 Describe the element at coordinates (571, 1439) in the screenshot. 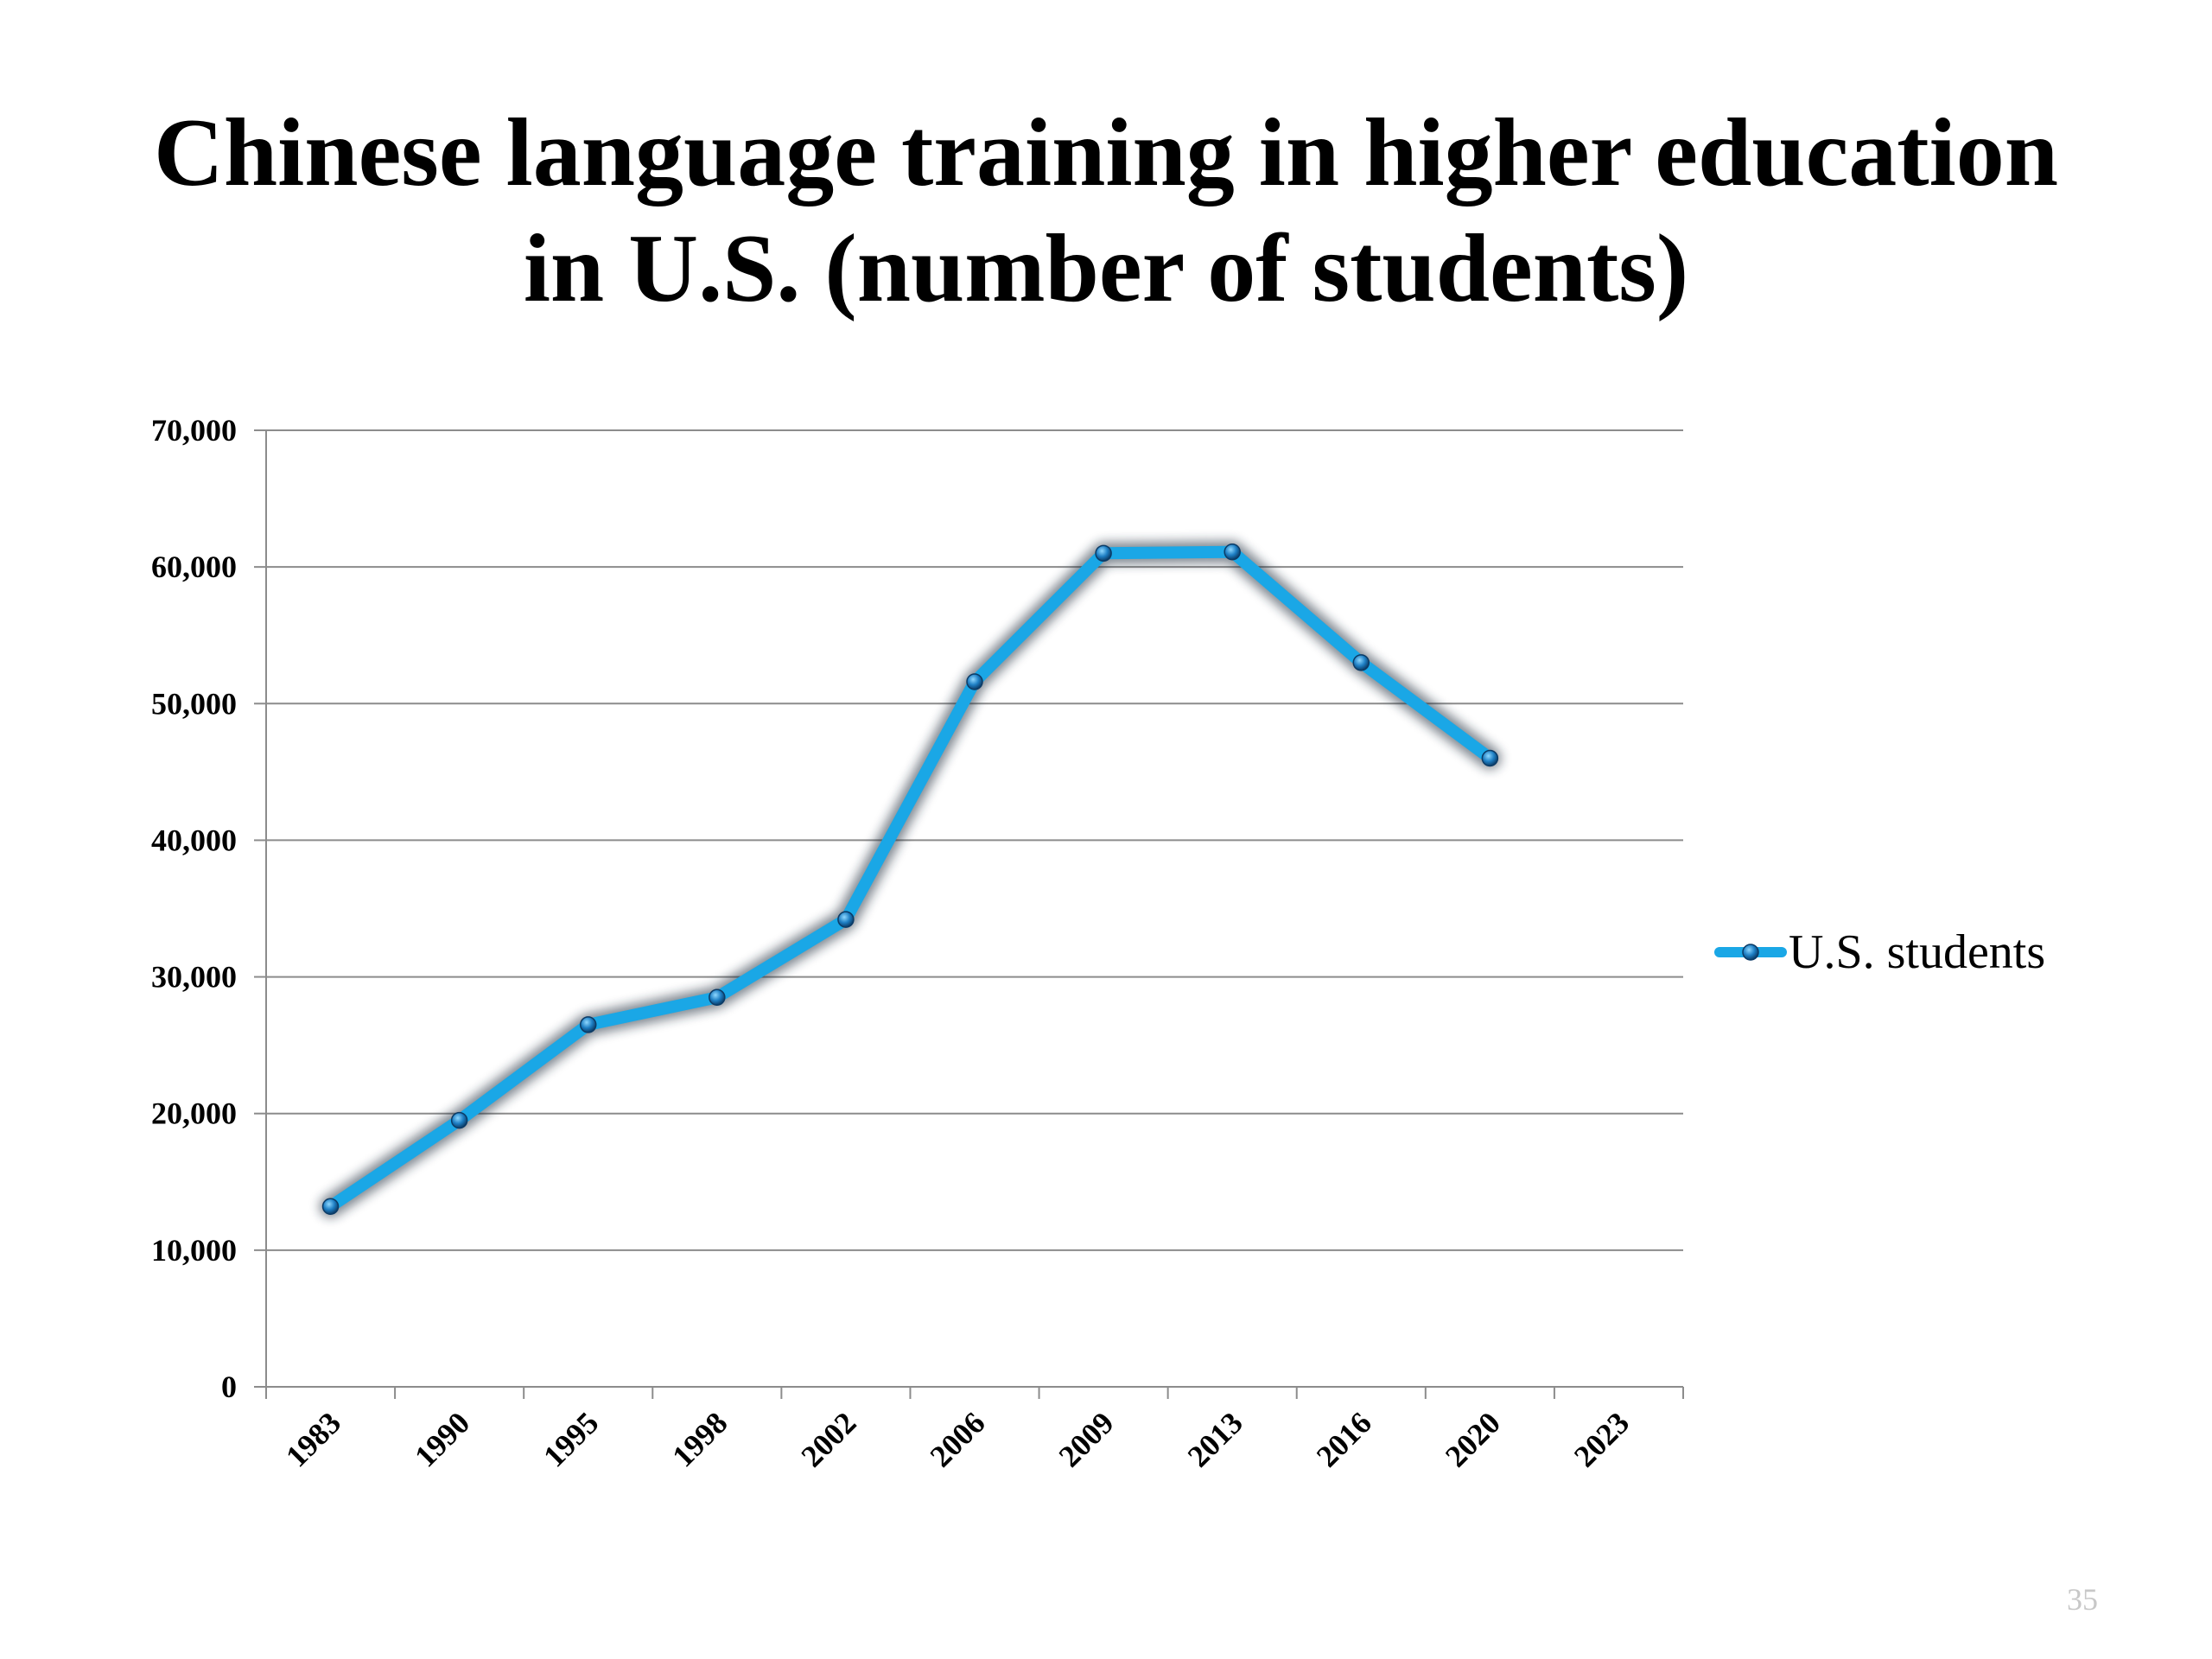

I see `x-tick-label: 1995` at that location.